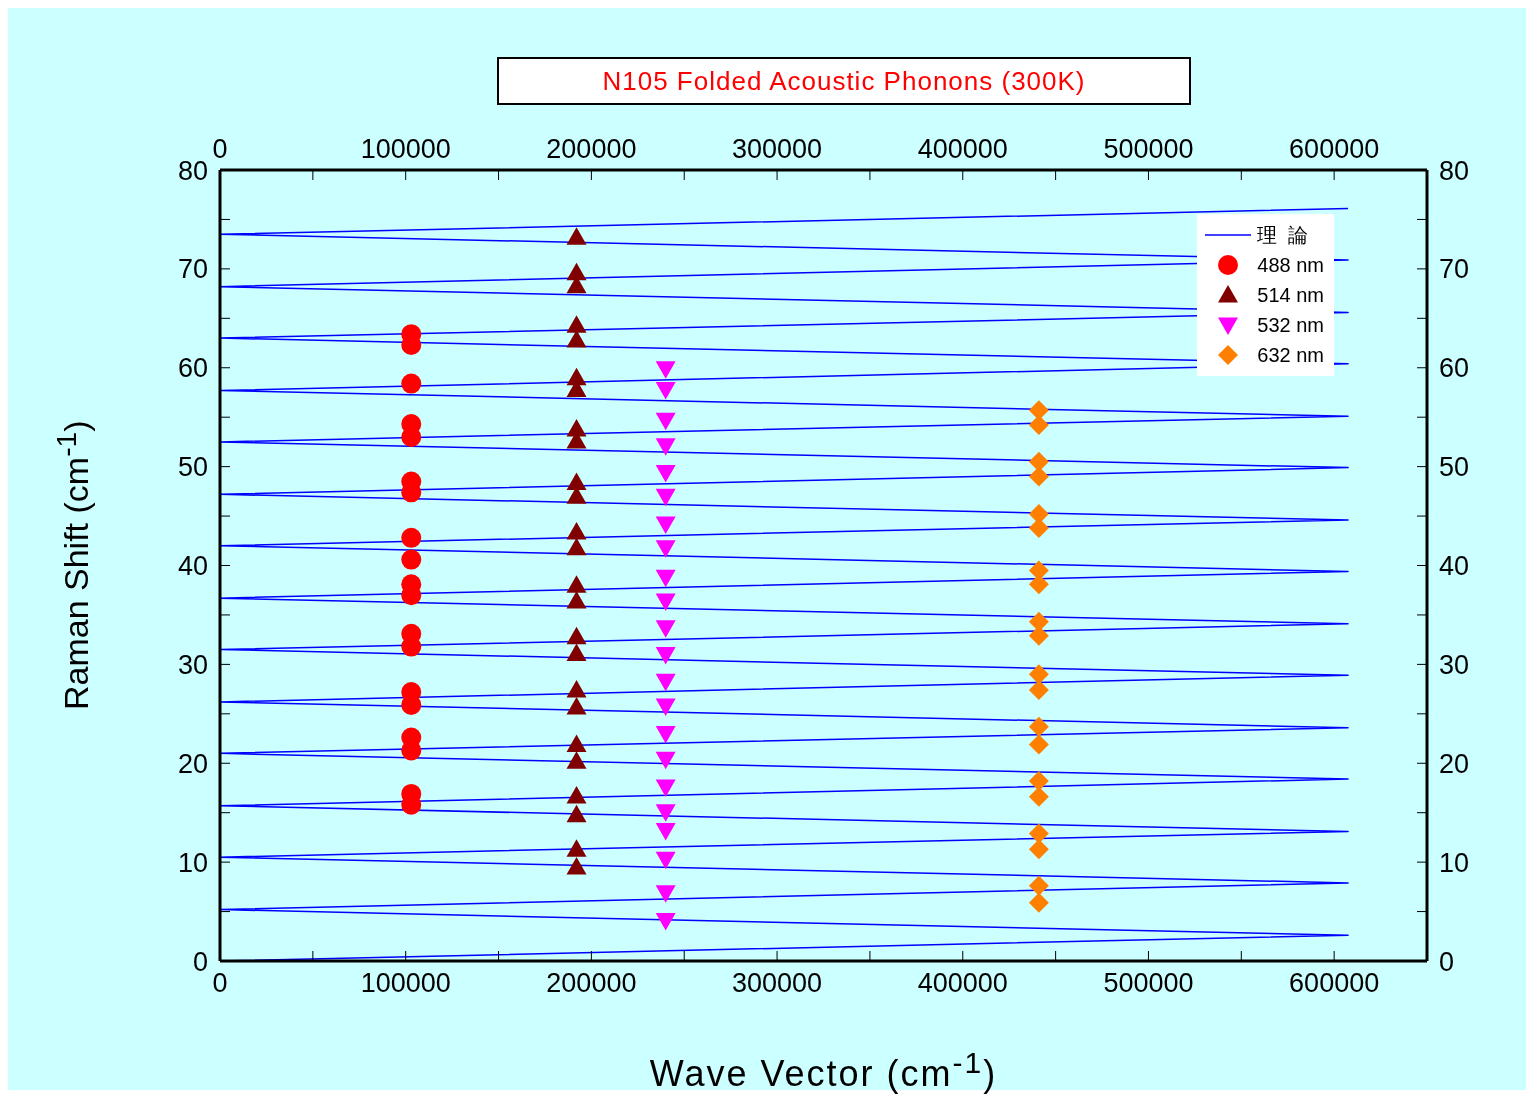 The width and height of the screenshot is (1534, 1098). What do you see at coordinates (591, 149) in the screenshot?
I see `x-tick-label: 200000` at bounding box center [591, 149].